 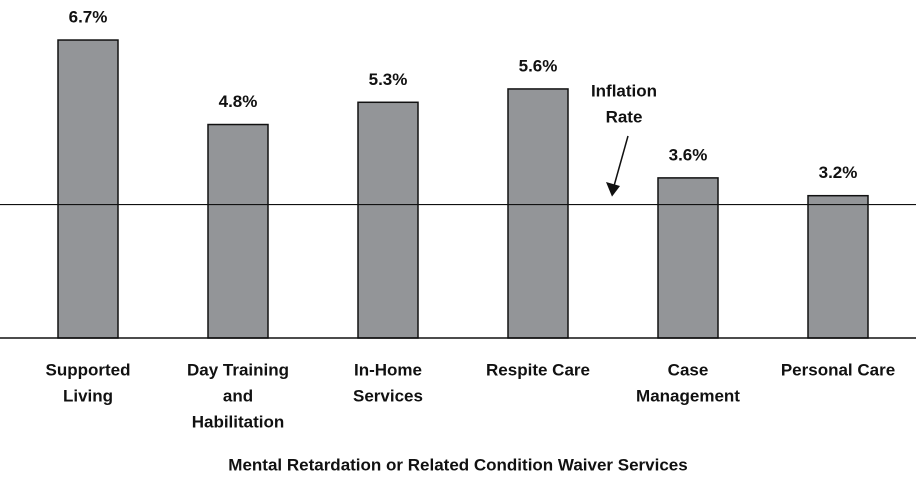 I want to click on value-label: 3.6%, so click(x=688, y=154).